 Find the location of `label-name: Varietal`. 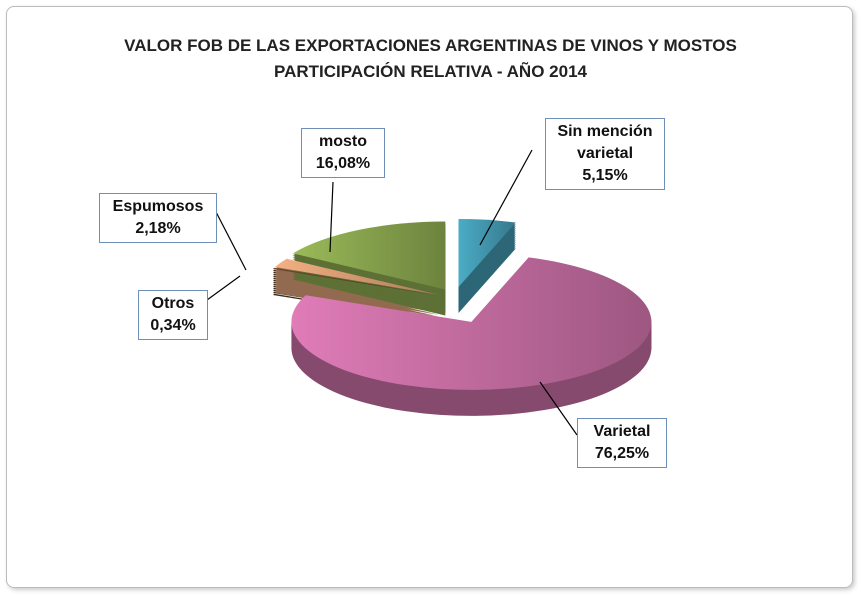

label-name: Varietal is located at coordinates (622, 431).